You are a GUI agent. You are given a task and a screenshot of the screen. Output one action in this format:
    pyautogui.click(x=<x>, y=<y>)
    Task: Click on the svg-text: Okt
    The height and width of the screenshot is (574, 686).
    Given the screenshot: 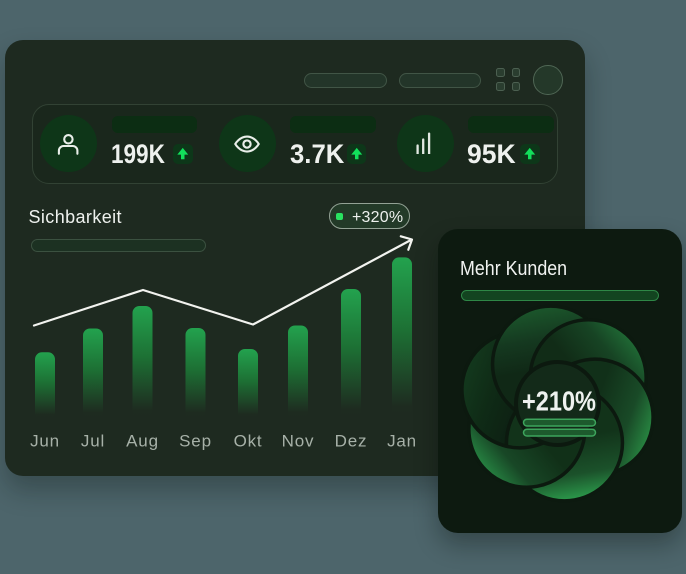 What is the action you would take?
    pyautogui.click(x=248, y=441)
    